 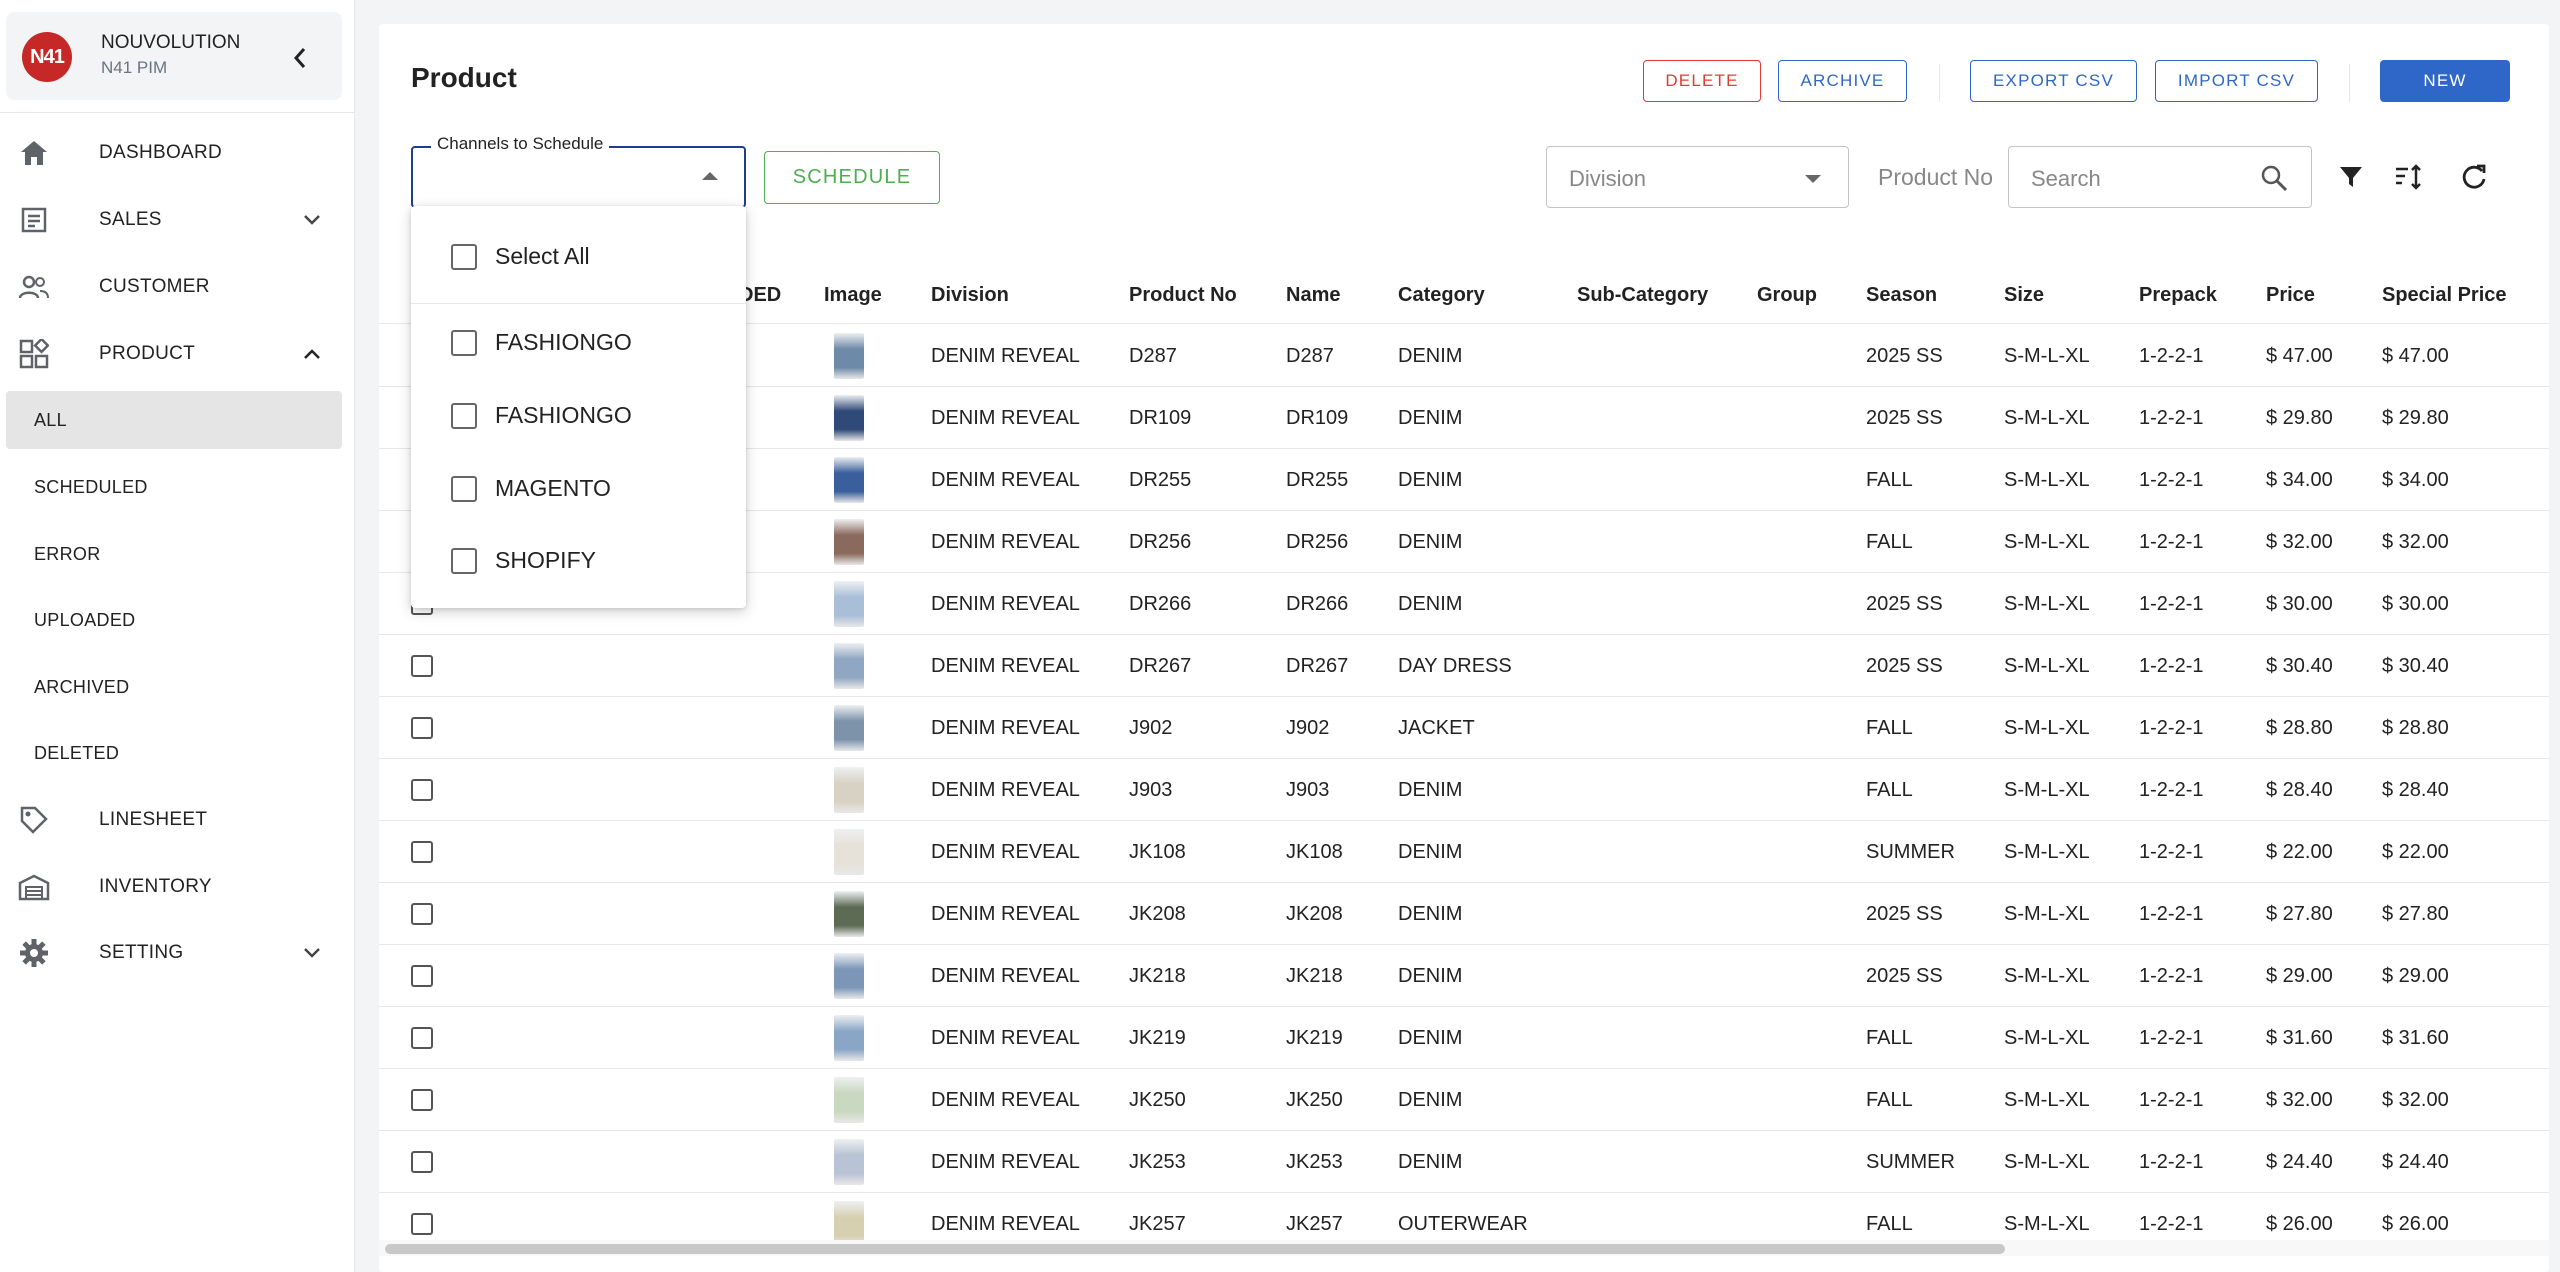 What do you see at coordinates (1151, 728) in the screenshot?
I see `cell-product-no: J902` at bounding box center [1151, 728].